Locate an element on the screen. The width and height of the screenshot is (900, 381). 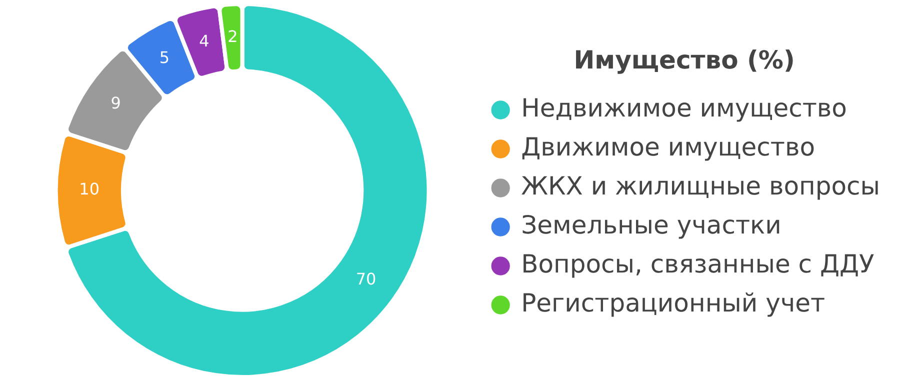
data-label: 9 is located at coordinates (115, 103).